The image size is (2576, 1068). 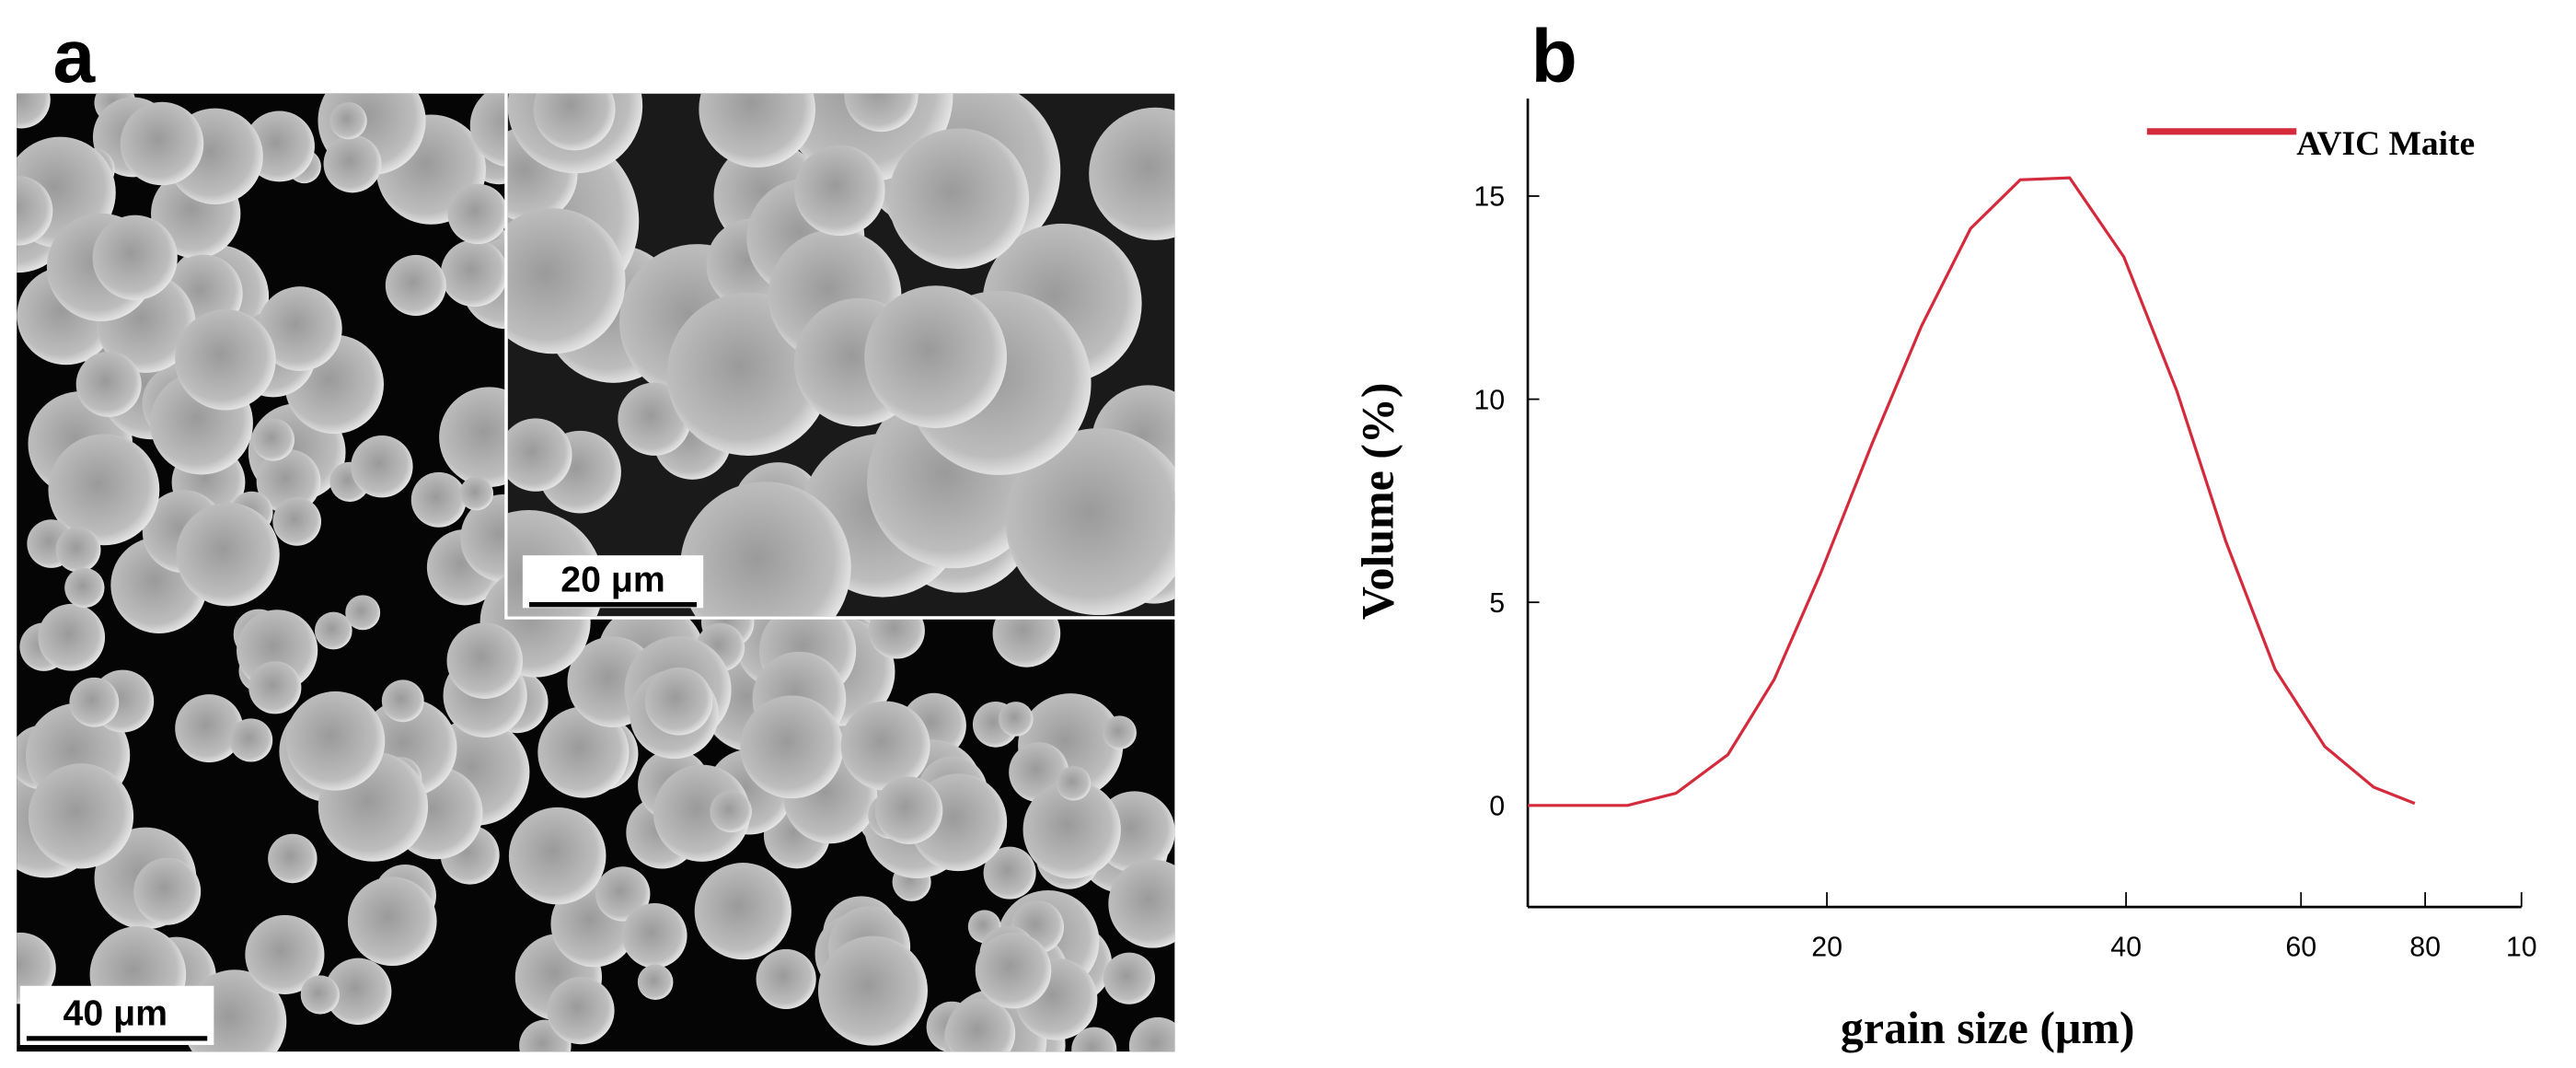 What do you see at coordinates (612, 579) in the screenshot?
I see `scale-bar-label: 20 μm` at bounding box center [612, 579].